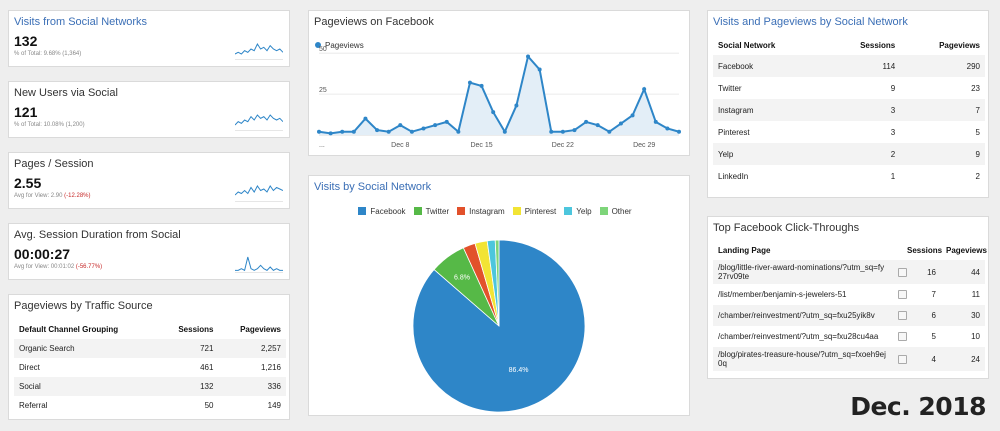 The height and width of the screenshot is (431, 1000). What do you see at coordinates (388, 211) in the screenshot?
I see `legend-label: Facebook` at bounding box center [388, 211].